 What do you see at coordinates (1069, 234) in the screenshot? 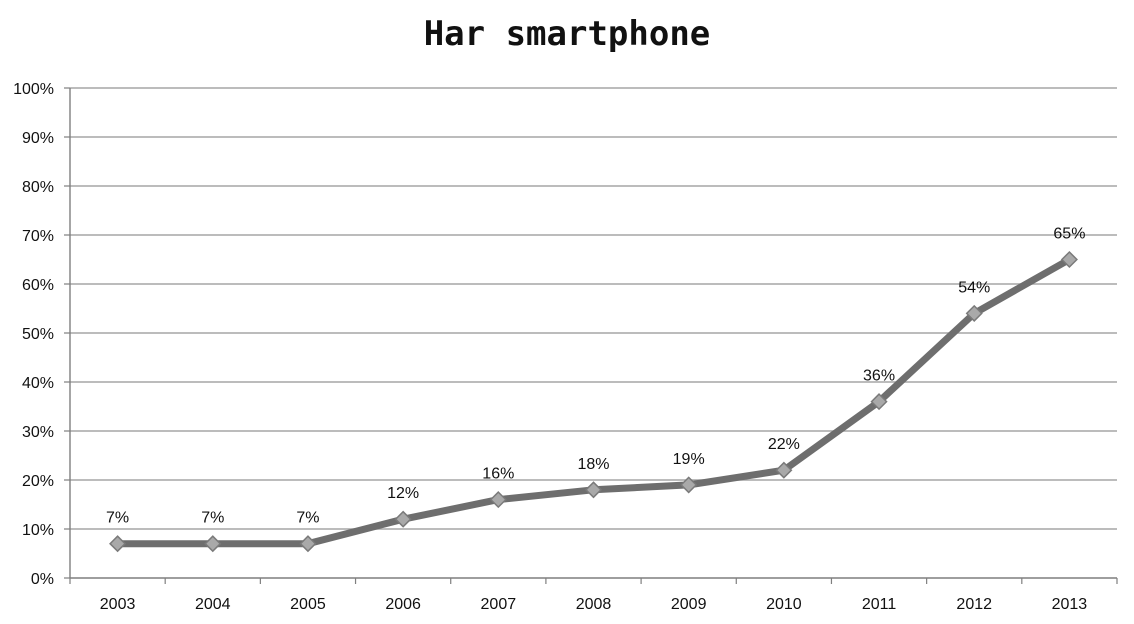
I see `data-label: 65%` at bounding box center [1069, 234].